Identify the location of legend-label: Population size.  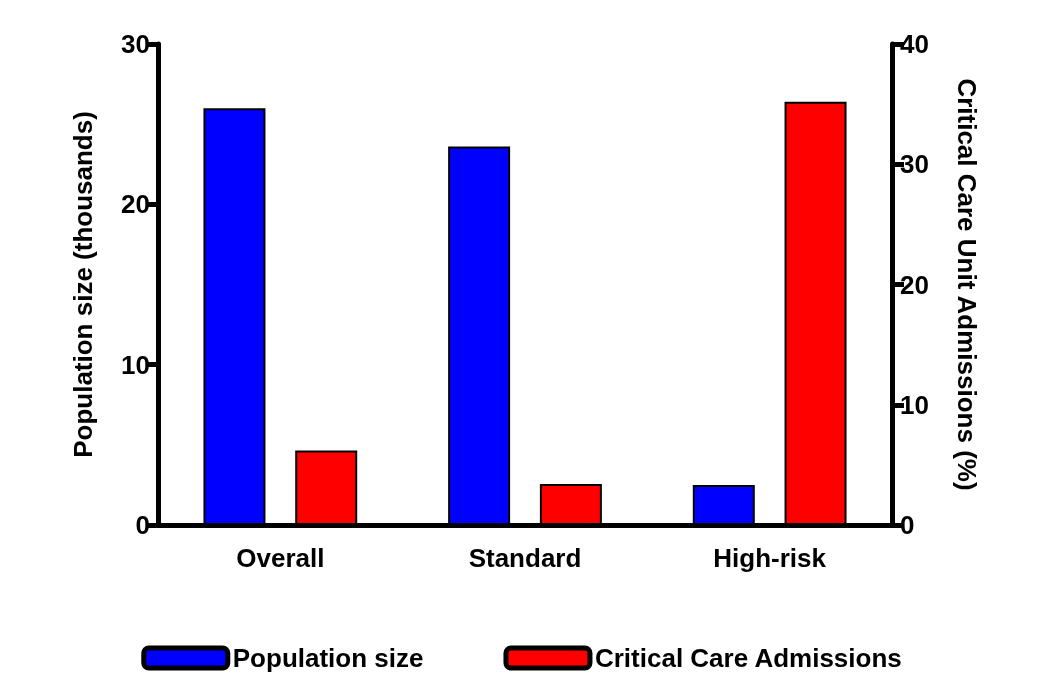
(328, 658).